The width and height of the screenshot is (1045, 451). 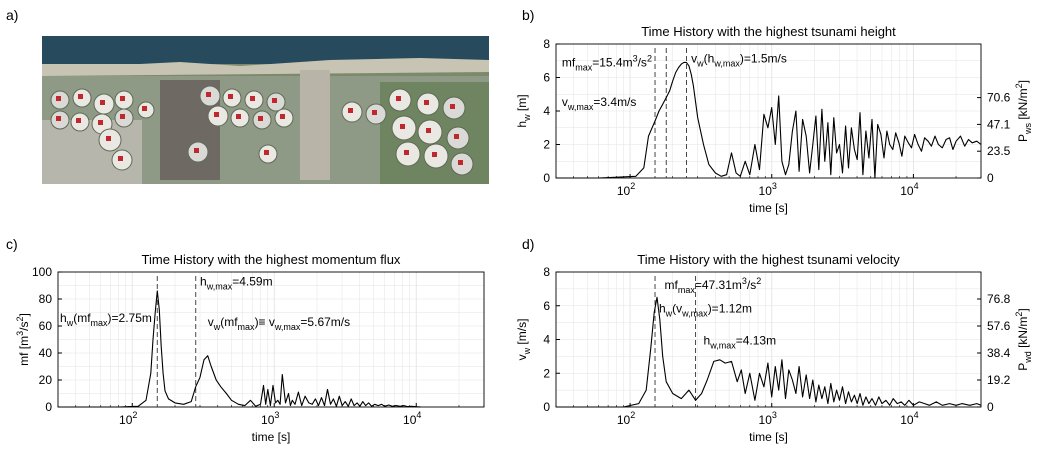 I want to click on y-right-tick-label: 23.5, so click(x=999, y=151).